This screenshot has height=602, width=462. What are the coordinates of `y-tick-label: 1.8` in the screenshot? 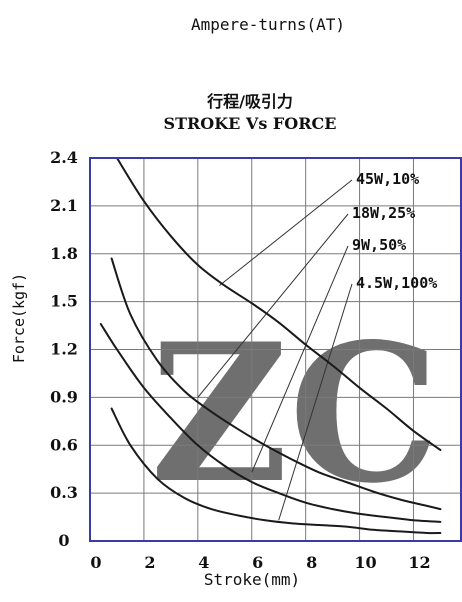 It's located at (64, 253).